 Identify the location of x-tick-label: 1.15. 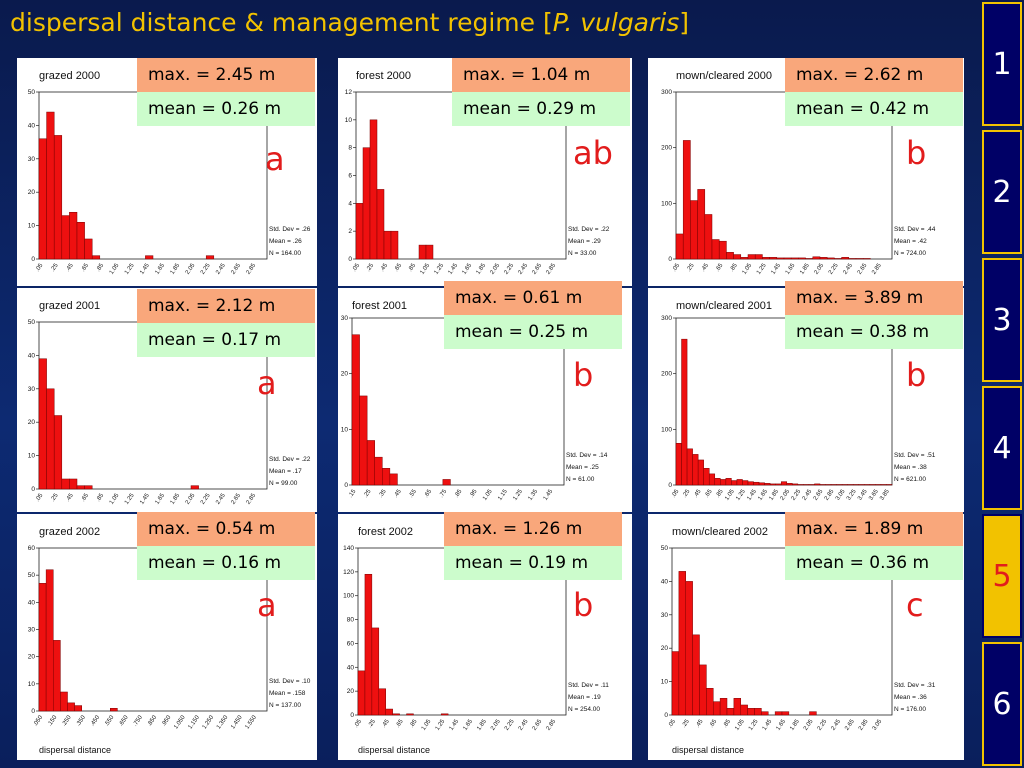
(503, 495).